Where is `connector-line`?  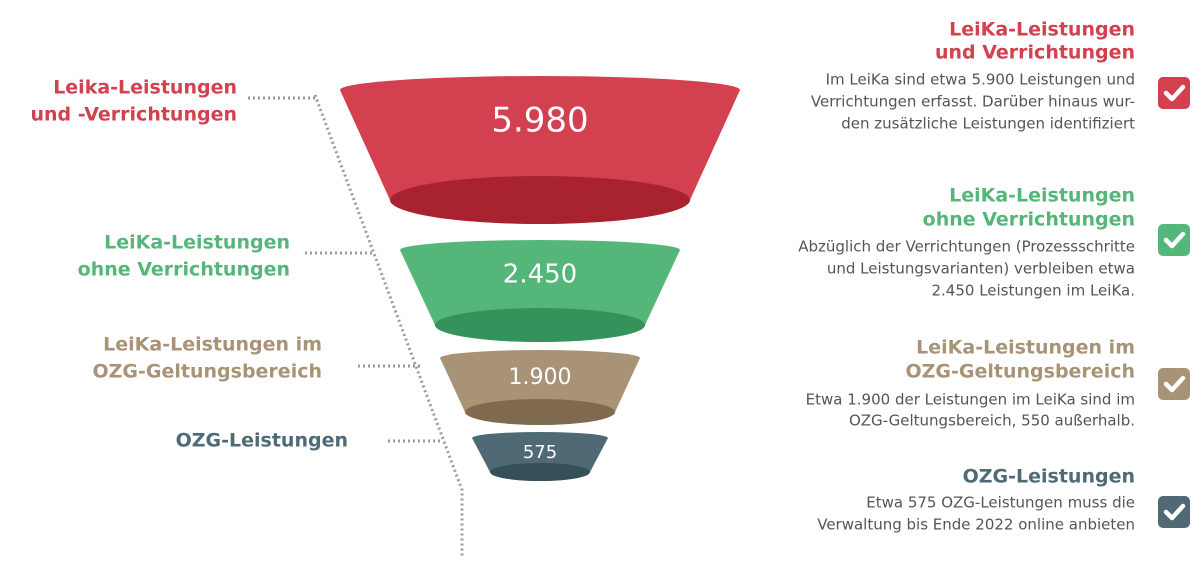
connector-line is located at coordinates (388, 325).